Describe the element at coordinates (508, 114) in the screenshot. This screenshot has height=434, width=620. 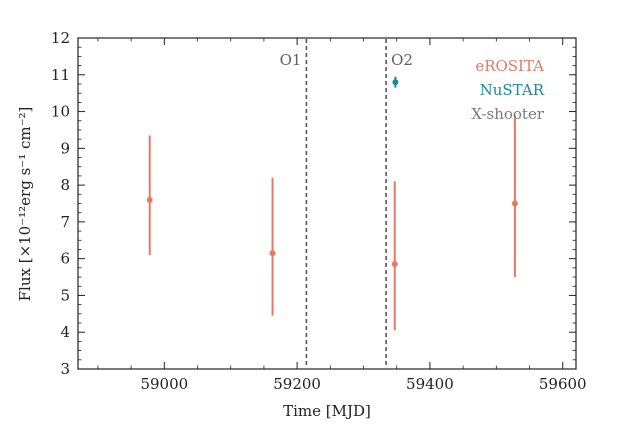
I see `legend-entry-x-shooter: X-shooter` at that location.